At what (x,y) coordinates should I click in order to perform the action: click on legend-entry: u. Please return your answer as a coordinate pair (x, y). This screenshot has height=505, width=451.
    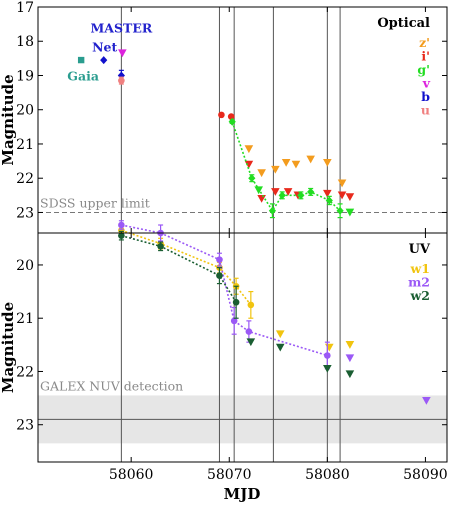
    Looking at the image, I should click on (425, 110).